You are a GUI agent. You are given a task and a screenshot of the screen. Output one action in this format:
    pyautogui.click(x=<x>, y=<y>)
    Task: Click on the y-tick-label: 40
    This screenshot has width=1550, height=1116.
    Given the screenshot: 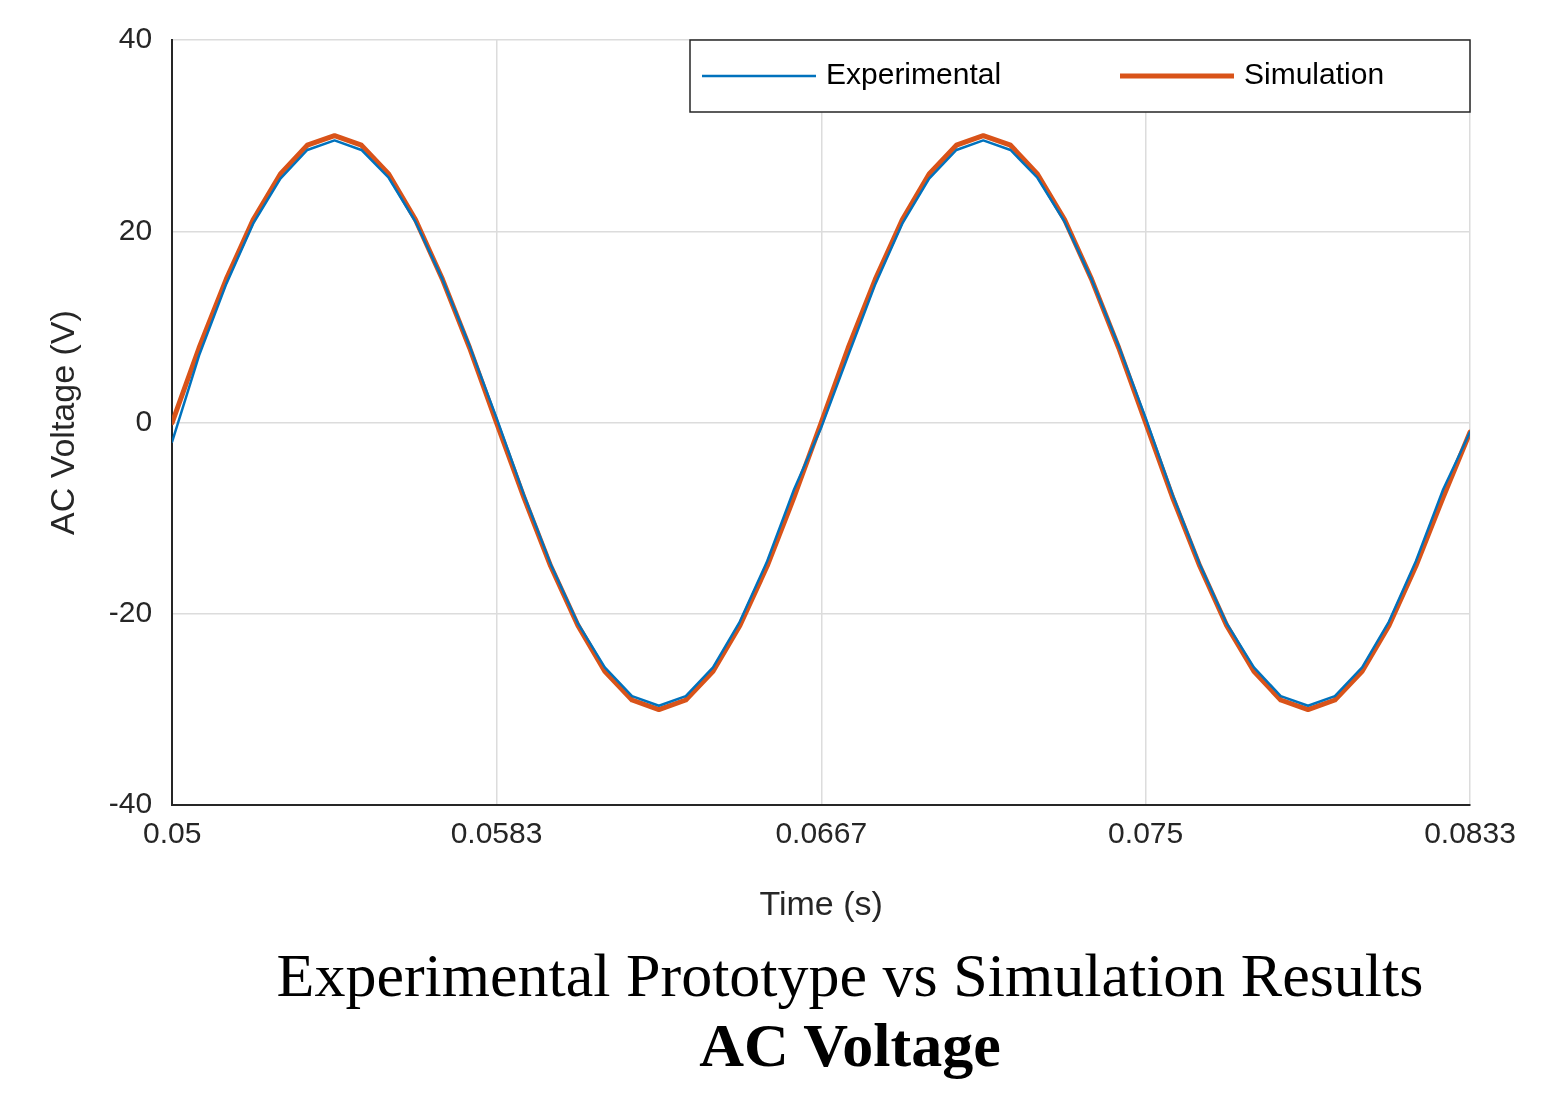 What is the action you would take?
    pyautogui.click(x=135, y=38)
    